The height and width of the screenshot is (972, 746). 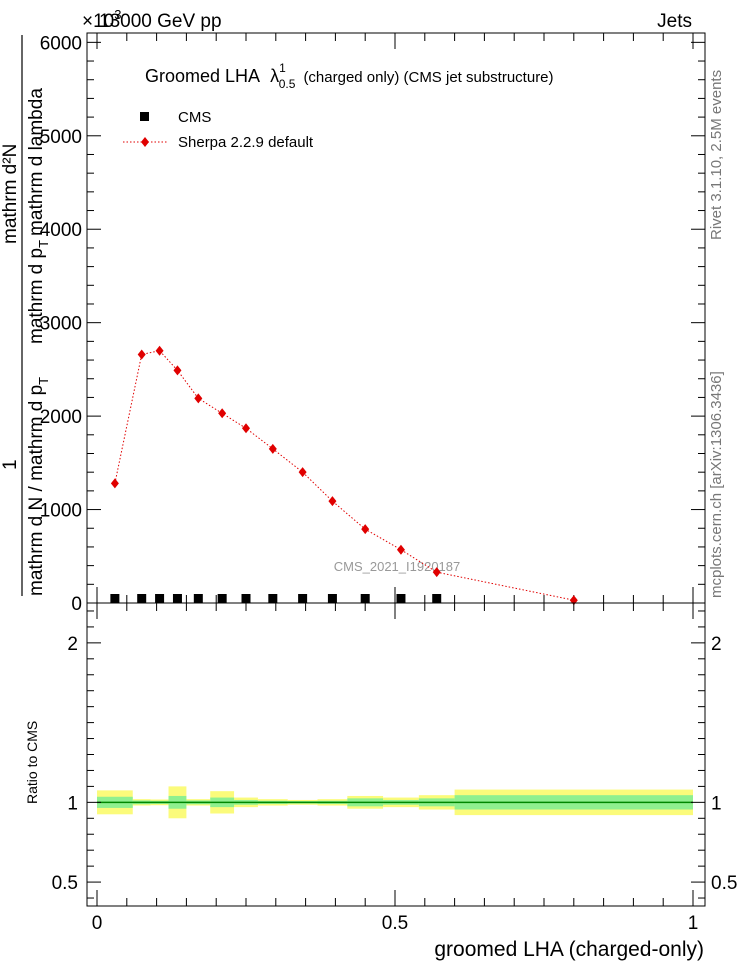 I want to click on x-tick-label: 1, so click(x=693, y=923).